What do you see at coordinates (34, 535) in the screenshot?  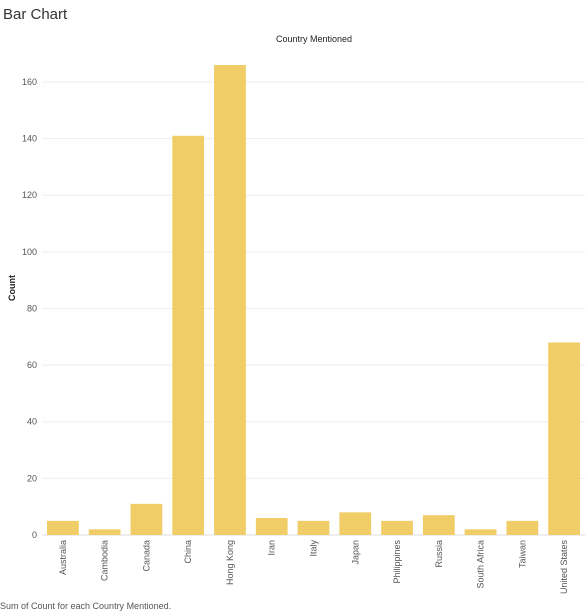 I see `y-tick-label: 0` at bounding box center [34, 535].